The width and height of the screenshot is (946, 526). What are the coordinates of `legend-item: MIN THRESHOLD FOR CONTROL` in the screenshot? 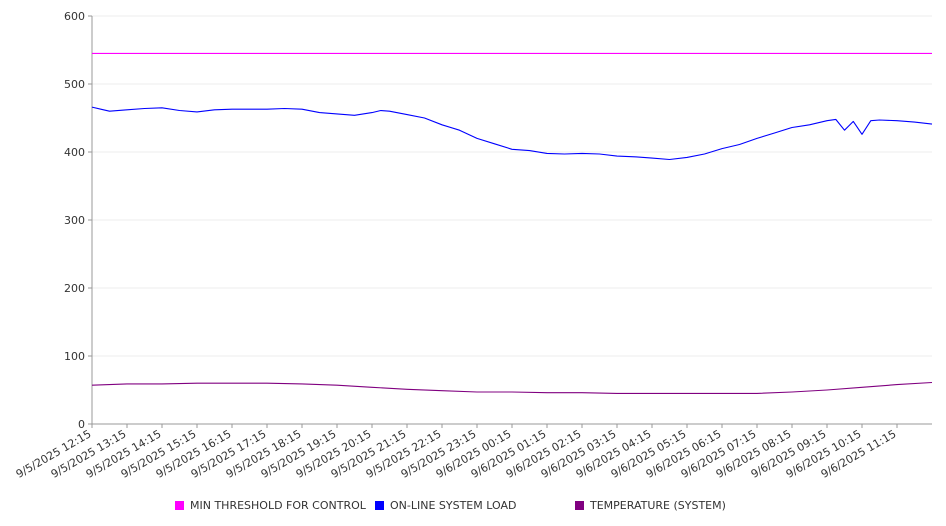 It's located at (270, 505).